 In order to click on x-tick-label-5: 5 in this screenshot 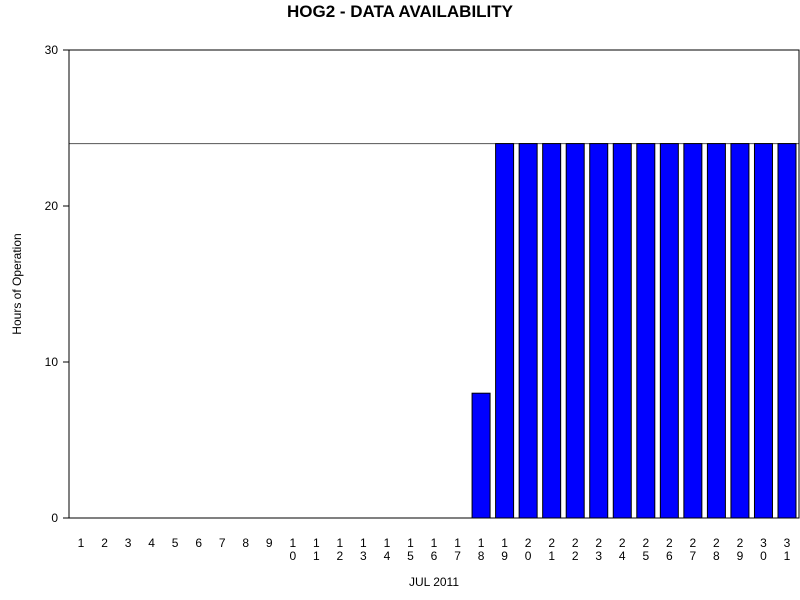, I will do `click(175, 543)`.